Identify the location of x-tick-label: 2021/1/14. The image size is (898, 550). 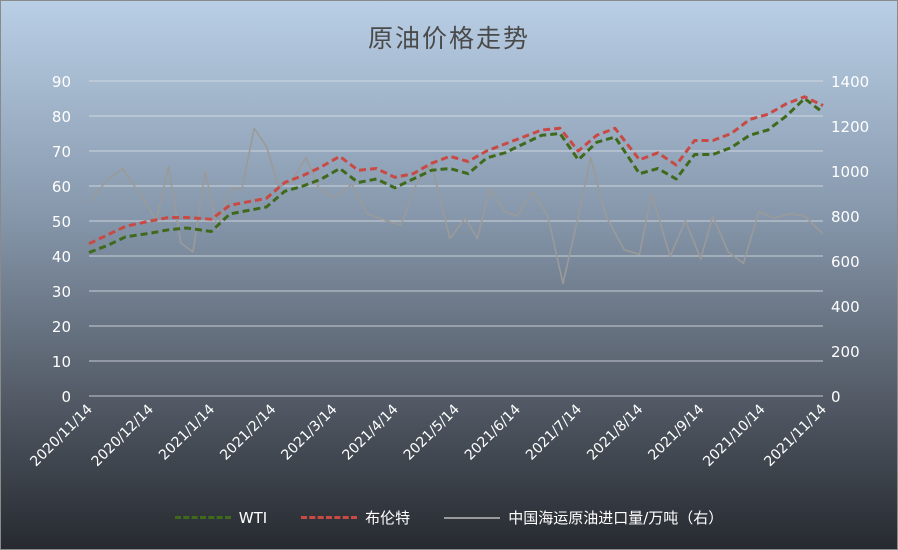
(187, 432).